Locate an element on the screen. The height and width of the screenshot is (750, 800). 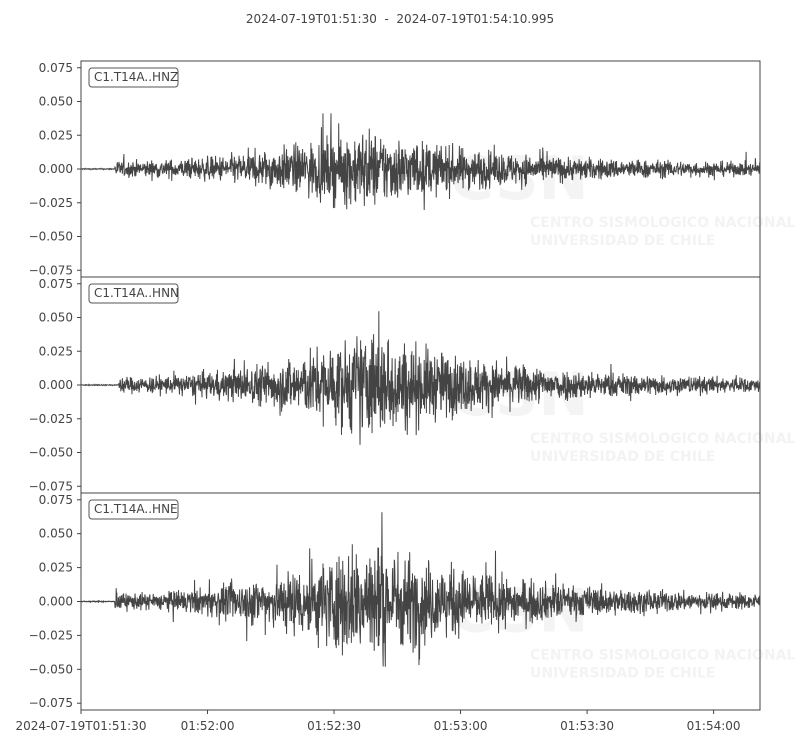
channel-label: C1.T14A..HNE is located at coordinates (133, 509).